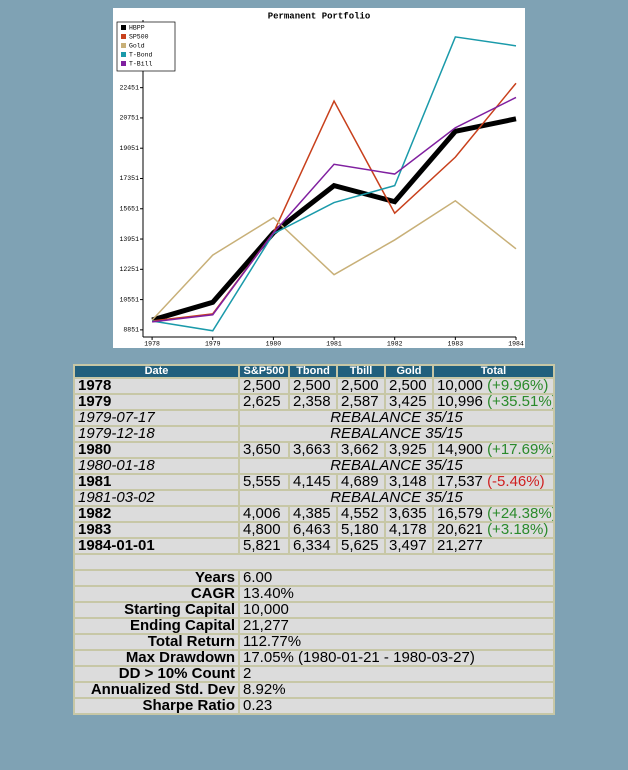 The height and width of the screenshot is (770, 628). I want to click on header-row: Date S&P500 Tbond Tbill Gold Total, so click(314, 371).